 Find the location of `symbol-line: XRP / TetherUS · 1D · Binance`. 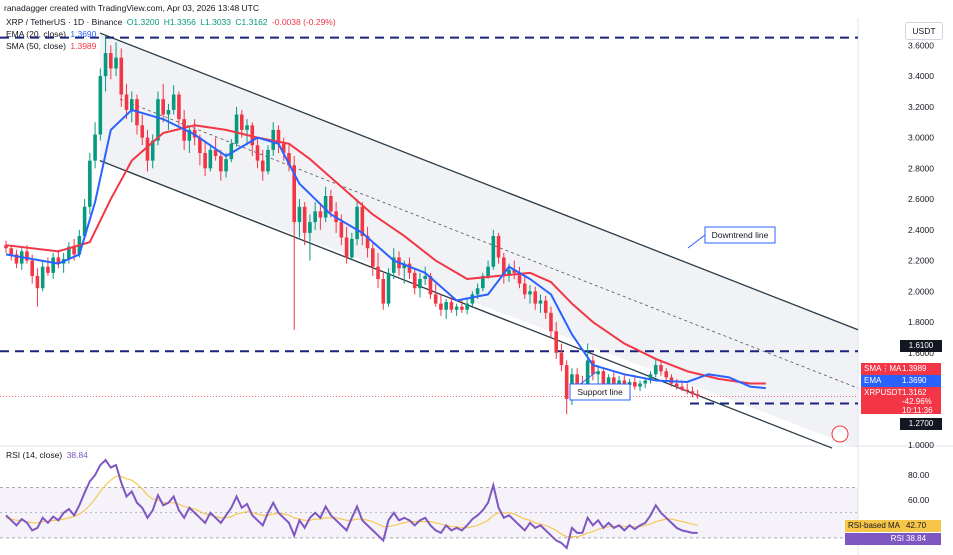

symbol-line: XRP / TetherUS · 1D · Binance is located at coordinates (64, 22).